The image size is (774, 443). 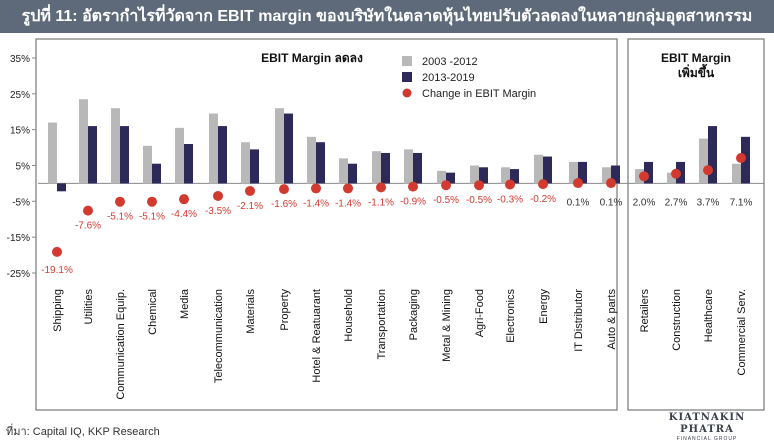 I want to click on y-tick-label: -25%, so click(x=18, y=274).